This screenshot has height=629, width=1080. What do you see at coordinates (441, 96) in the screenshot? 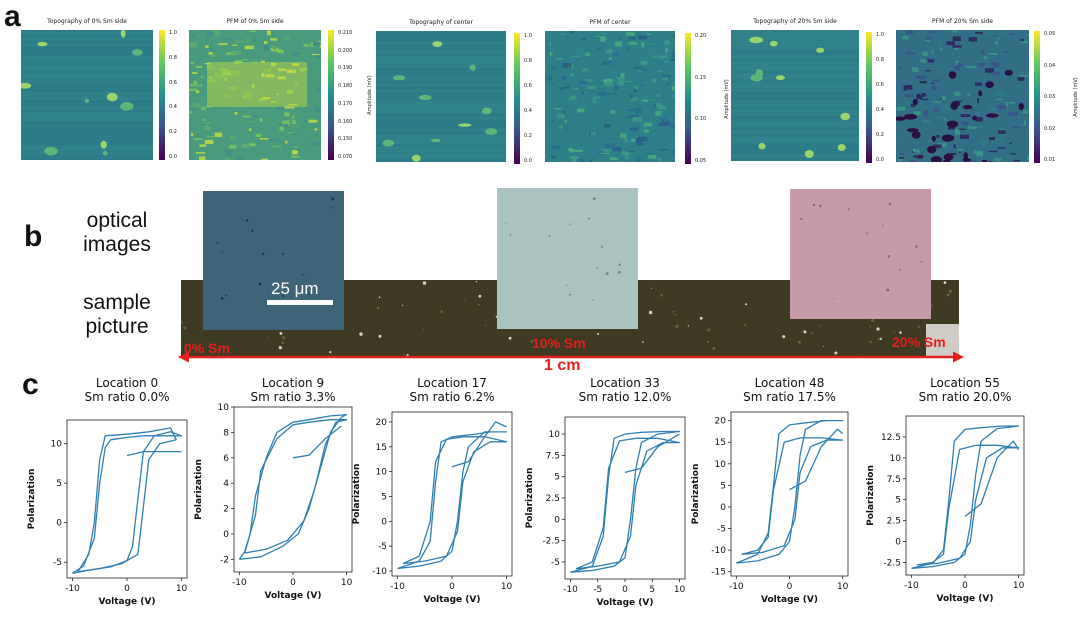
I see `topography-map` at bounding box center [441, 96].